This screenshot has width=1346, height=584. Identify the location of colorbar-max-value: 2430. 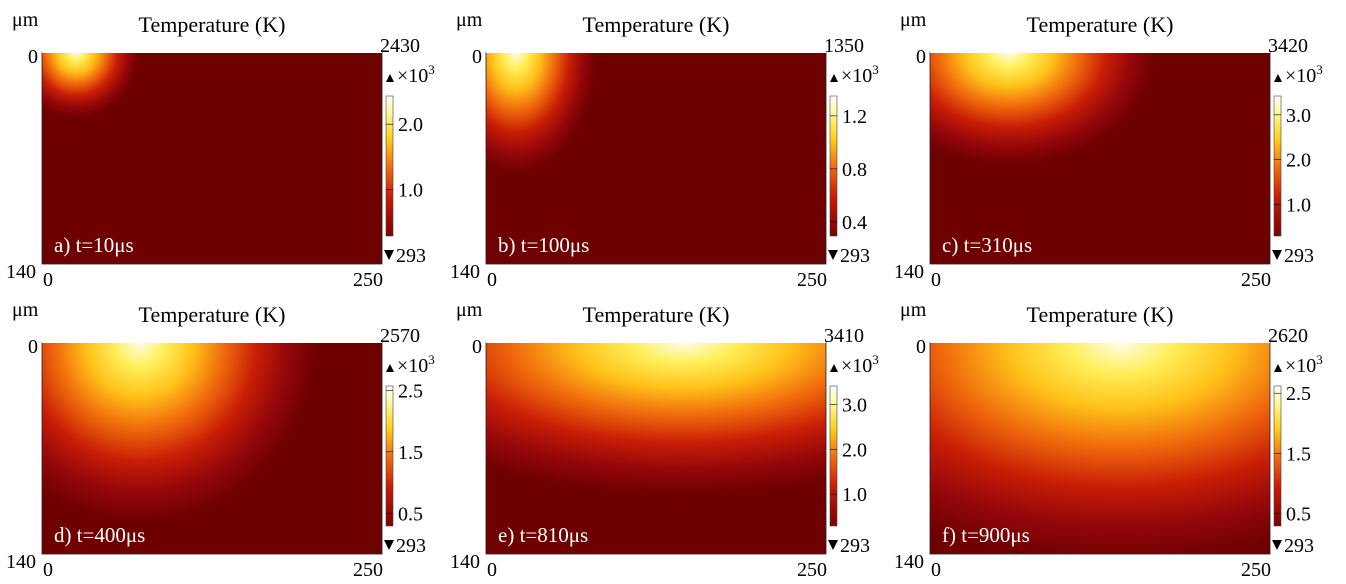
(400, 46).